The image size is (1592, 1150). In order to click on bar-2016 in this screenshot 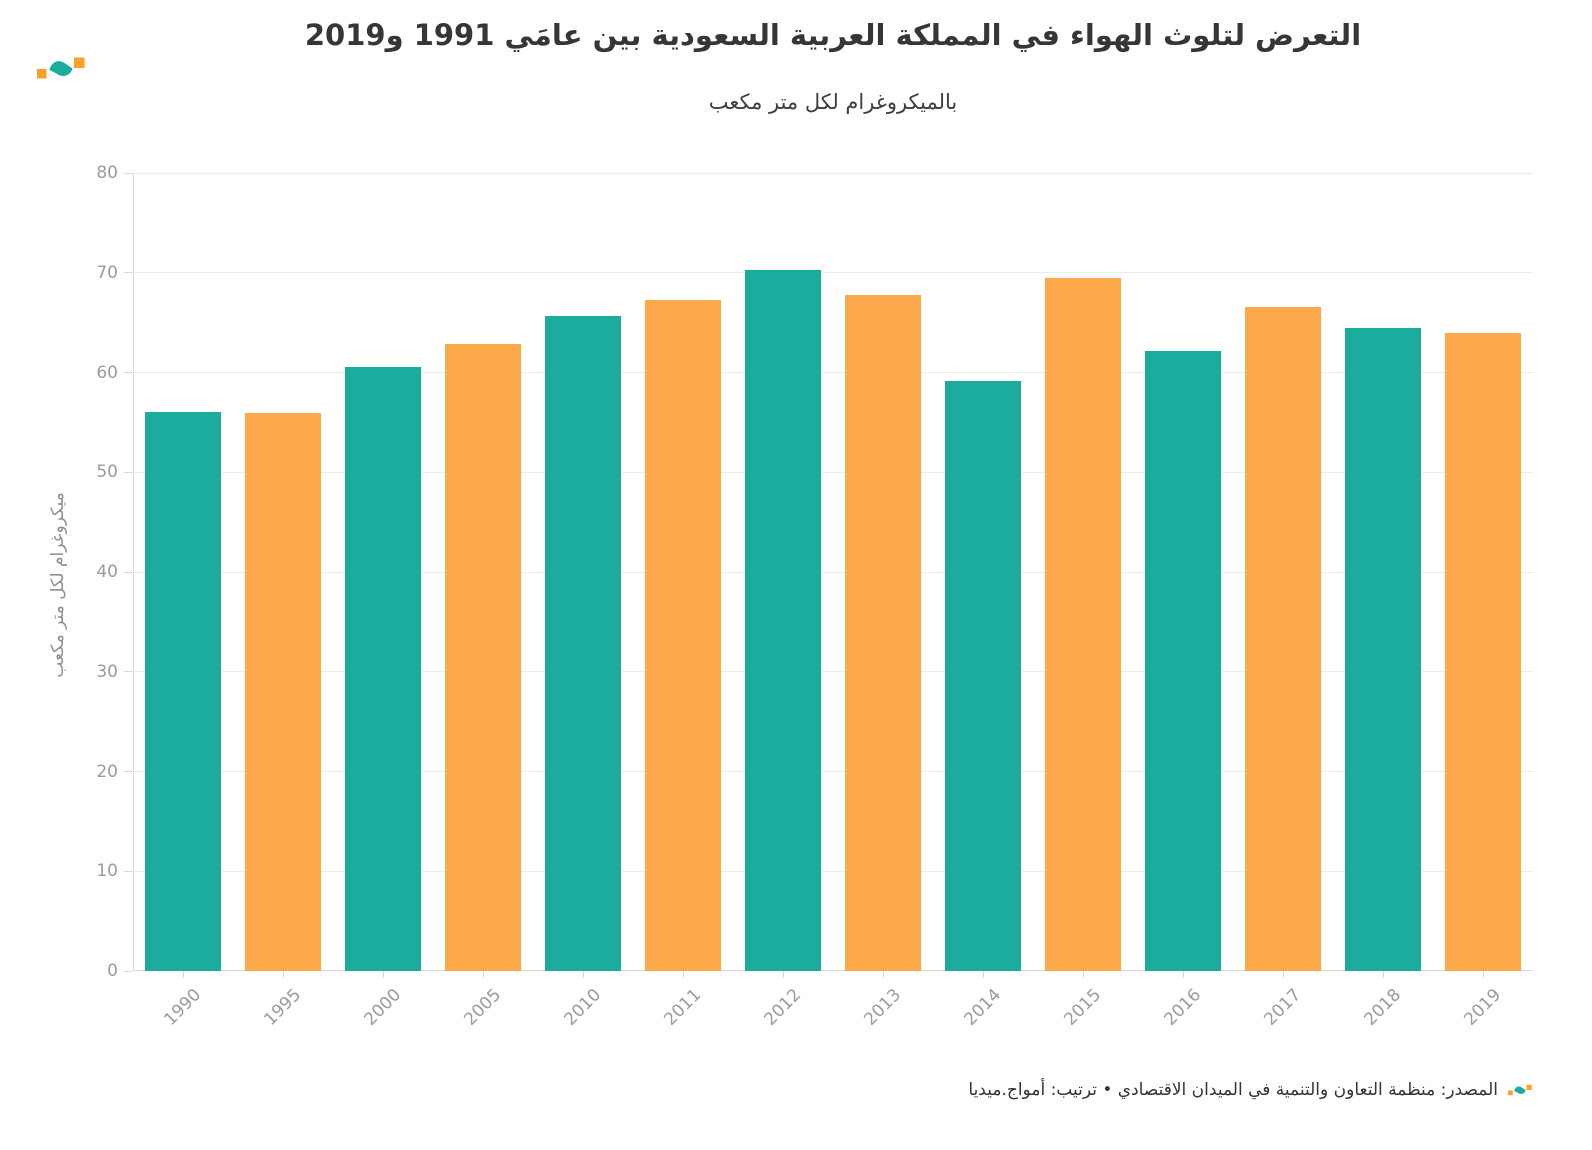, I will do `click(1183, 660)`.